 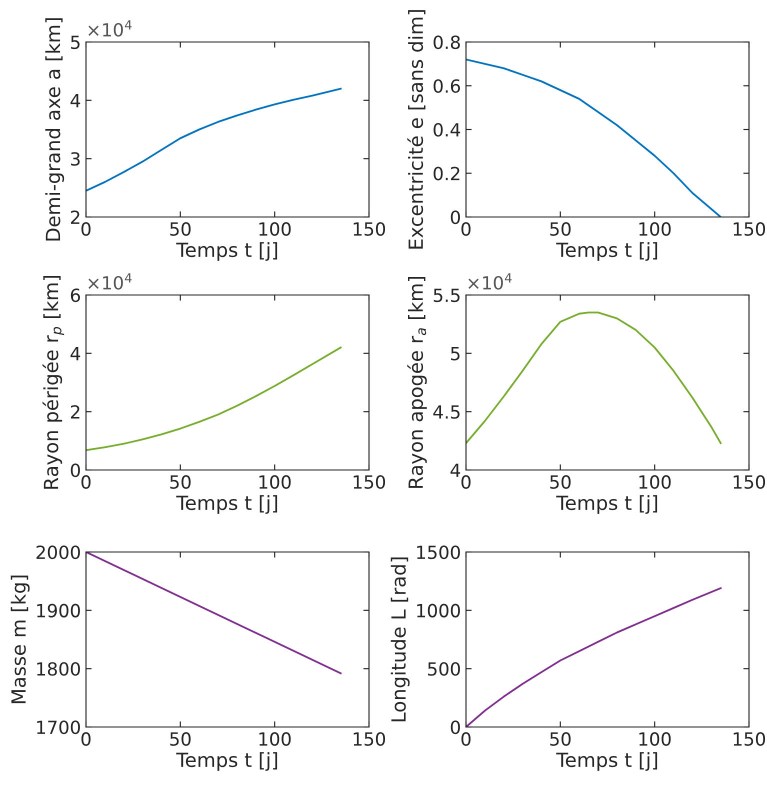 I want to click on y-tick-label: 1500, so click(x=438, y=552).